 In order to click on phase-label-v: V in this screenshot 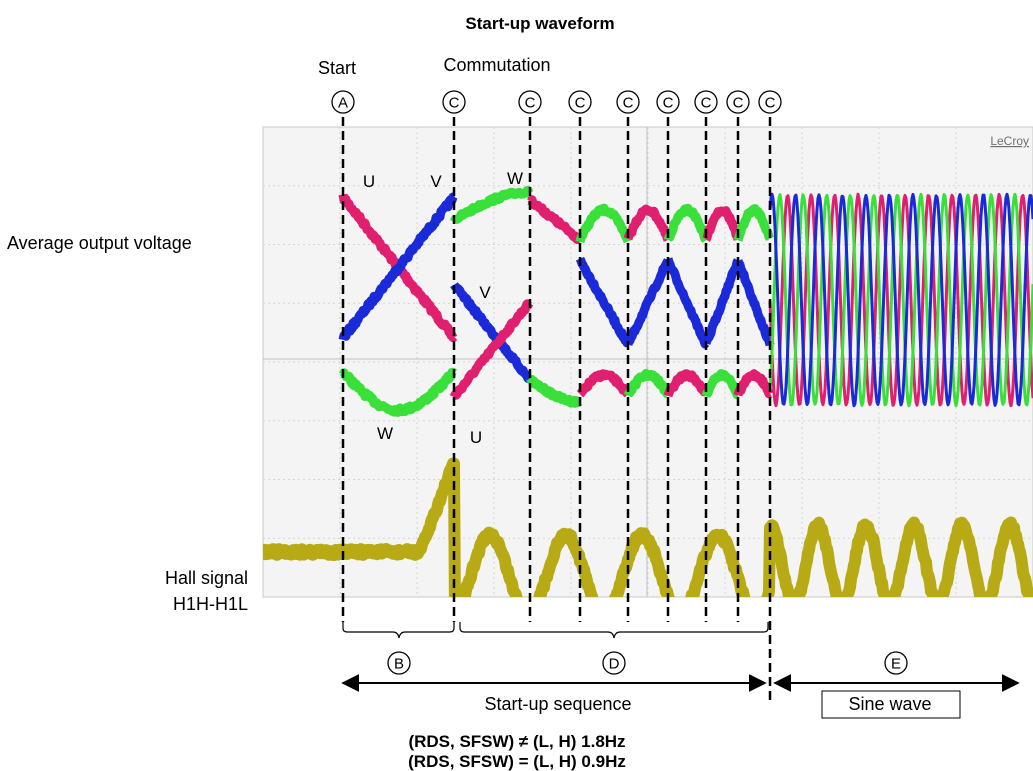, I will do `click(436, 181)`.